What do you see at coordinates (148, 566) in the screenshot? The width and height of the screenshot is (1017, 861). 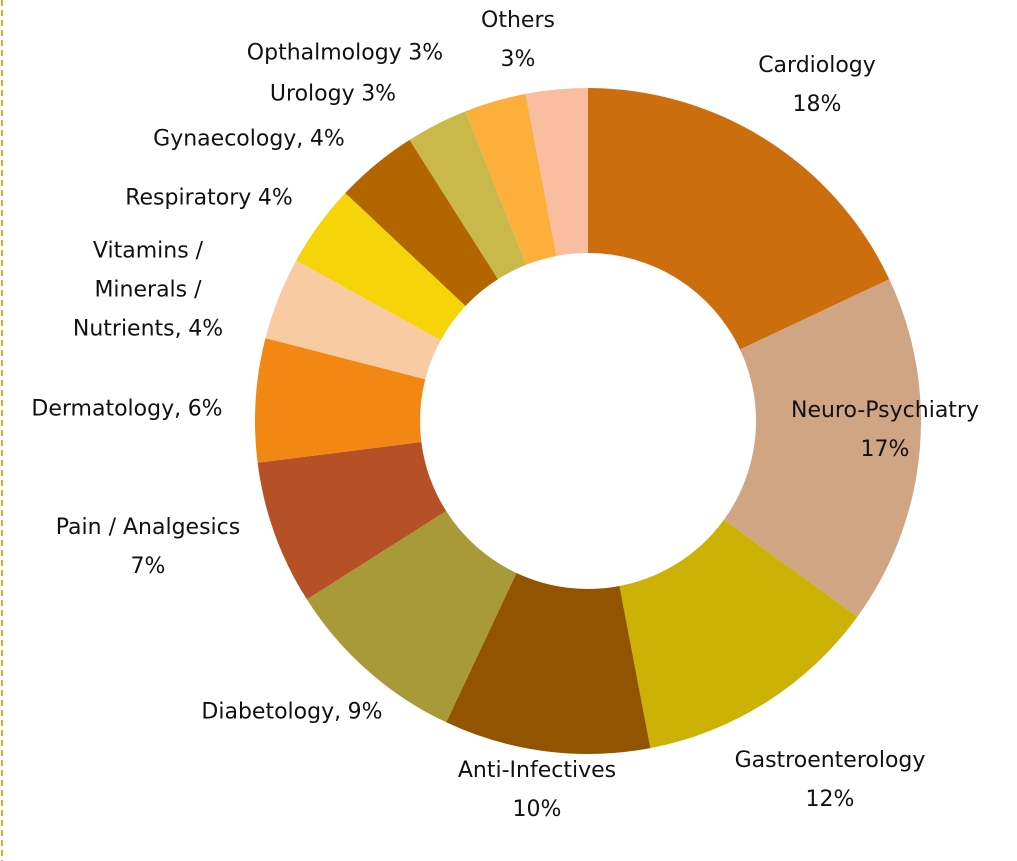 I see `value-label: 7%` at bounding box center [148, 566].